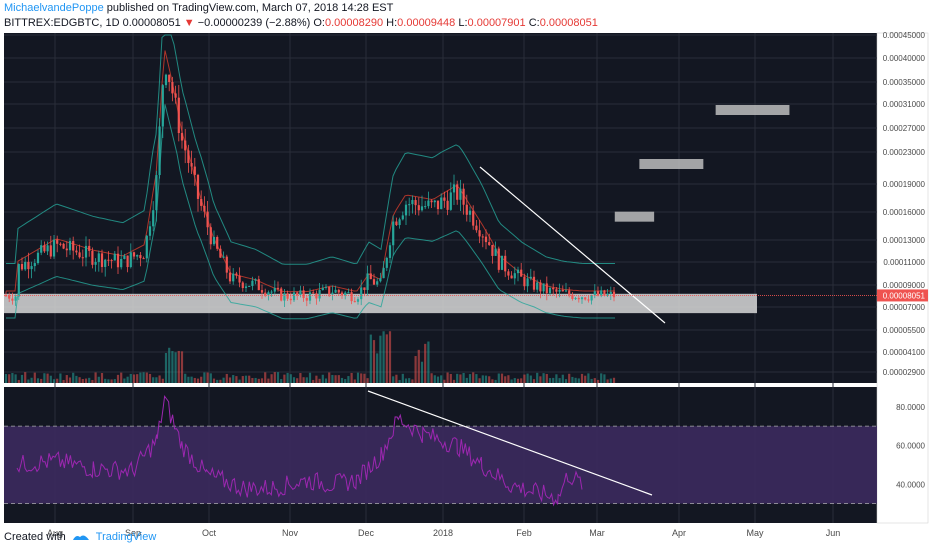 The height and width of the screenshot is (550, 932). I want to click on change-value: −0.00000239 (−2.88%), so click(254, 23).